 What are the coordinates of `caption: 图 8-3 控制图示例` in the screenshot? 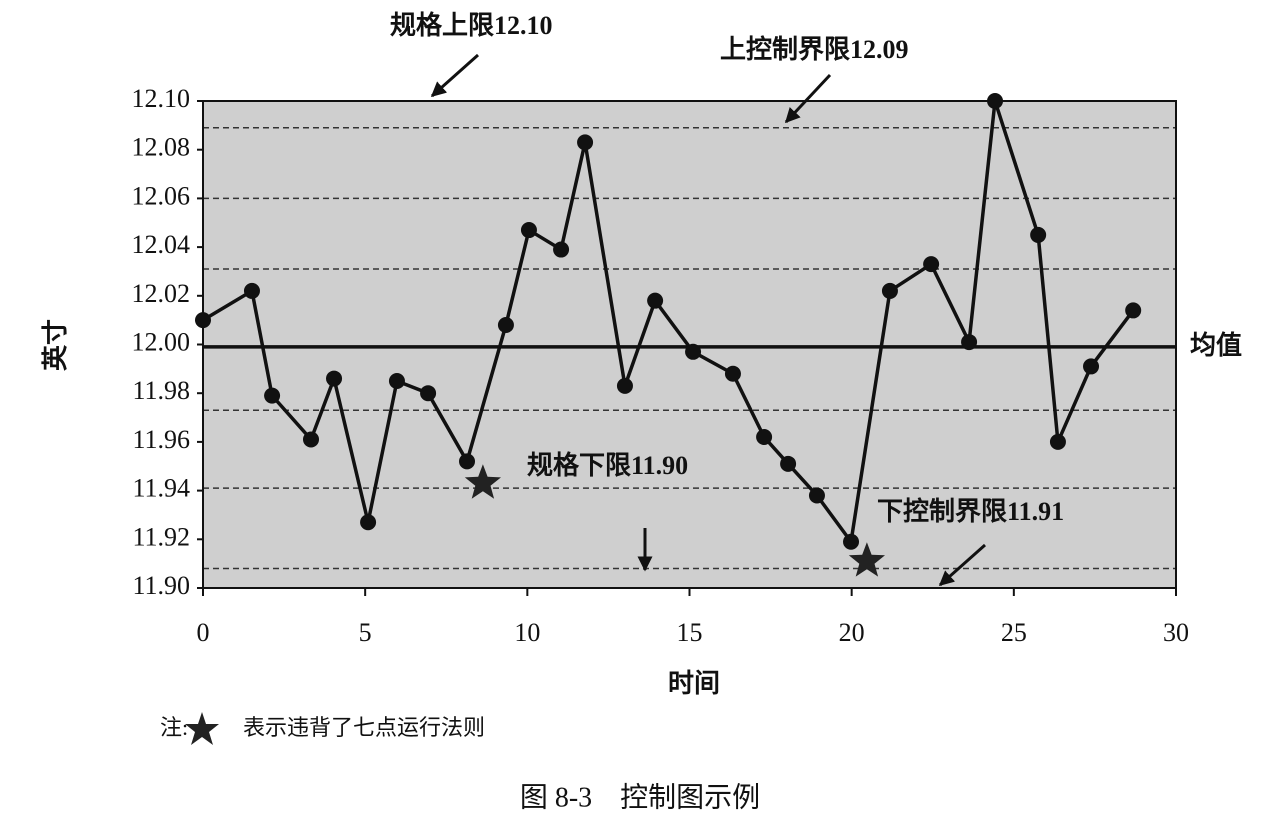 It's located at (640, 797).